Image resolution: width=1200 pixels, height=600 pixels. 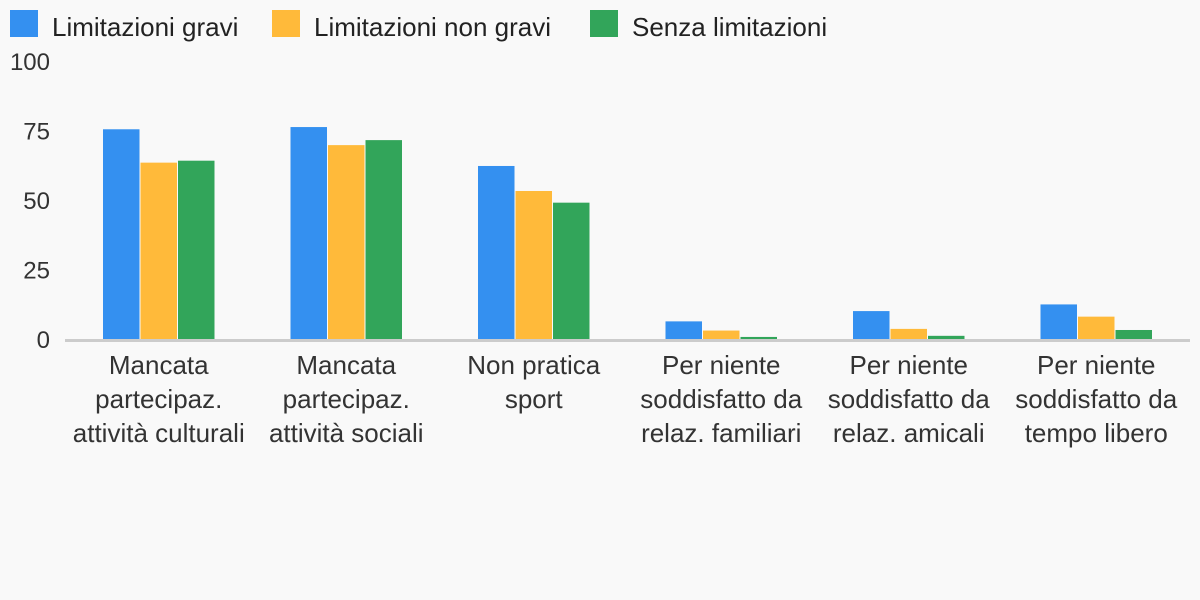 I want to click on legend-label-1: Limitazioni gravi, so click(x=145, y=27).